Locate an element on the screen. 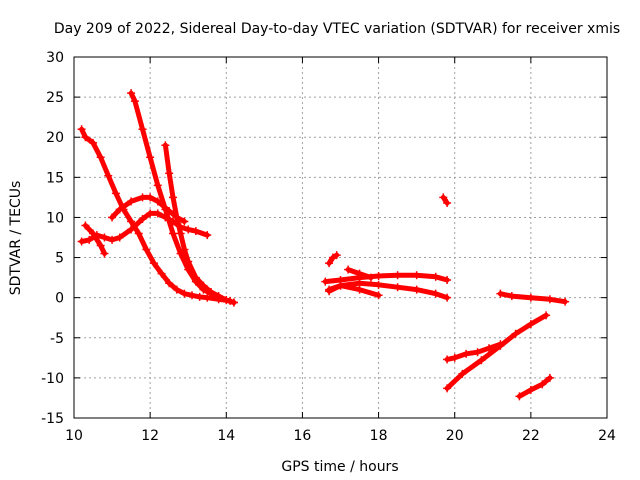 Image resolution: width=640 pixels, height=480 pixels. x-tick-label: 14 is located at coordinates (226, 436).